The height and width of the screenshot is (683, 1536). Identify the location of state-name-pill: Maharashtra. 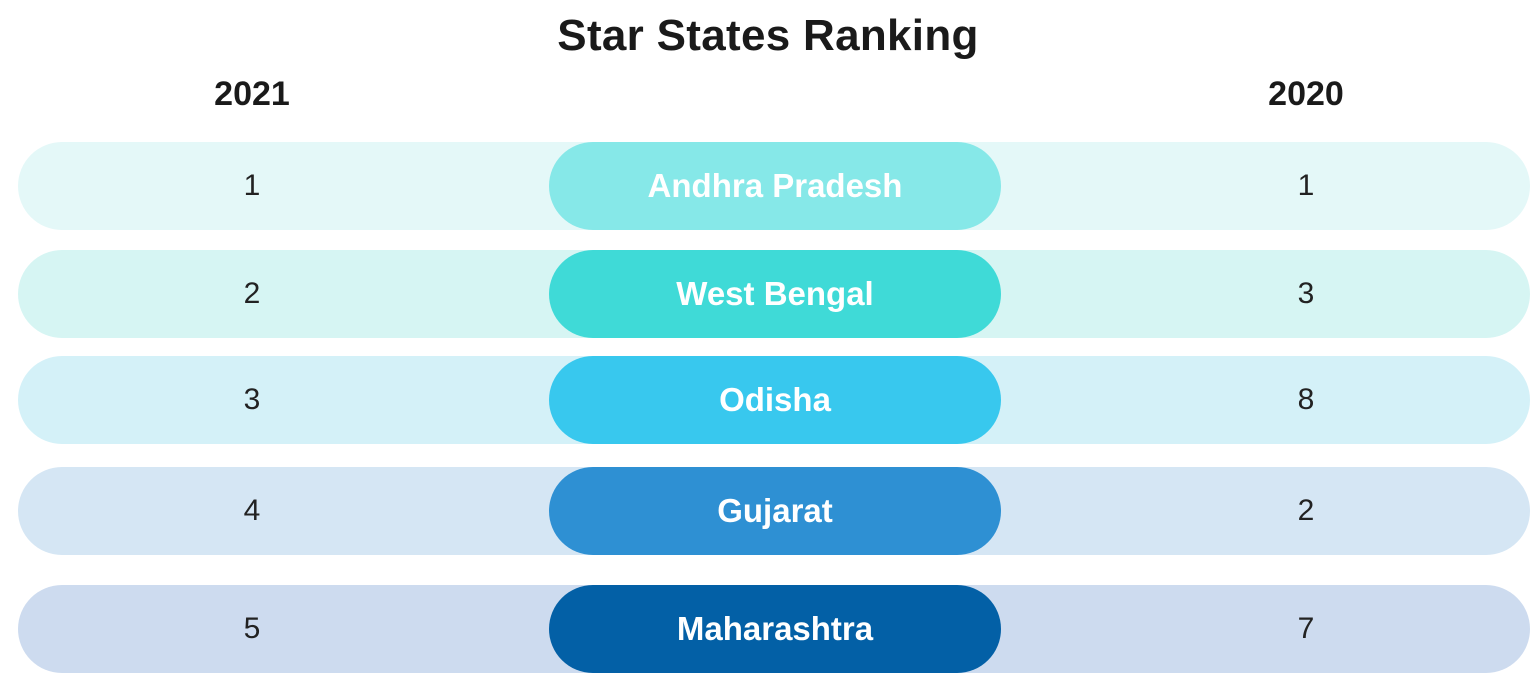
(775, 629).